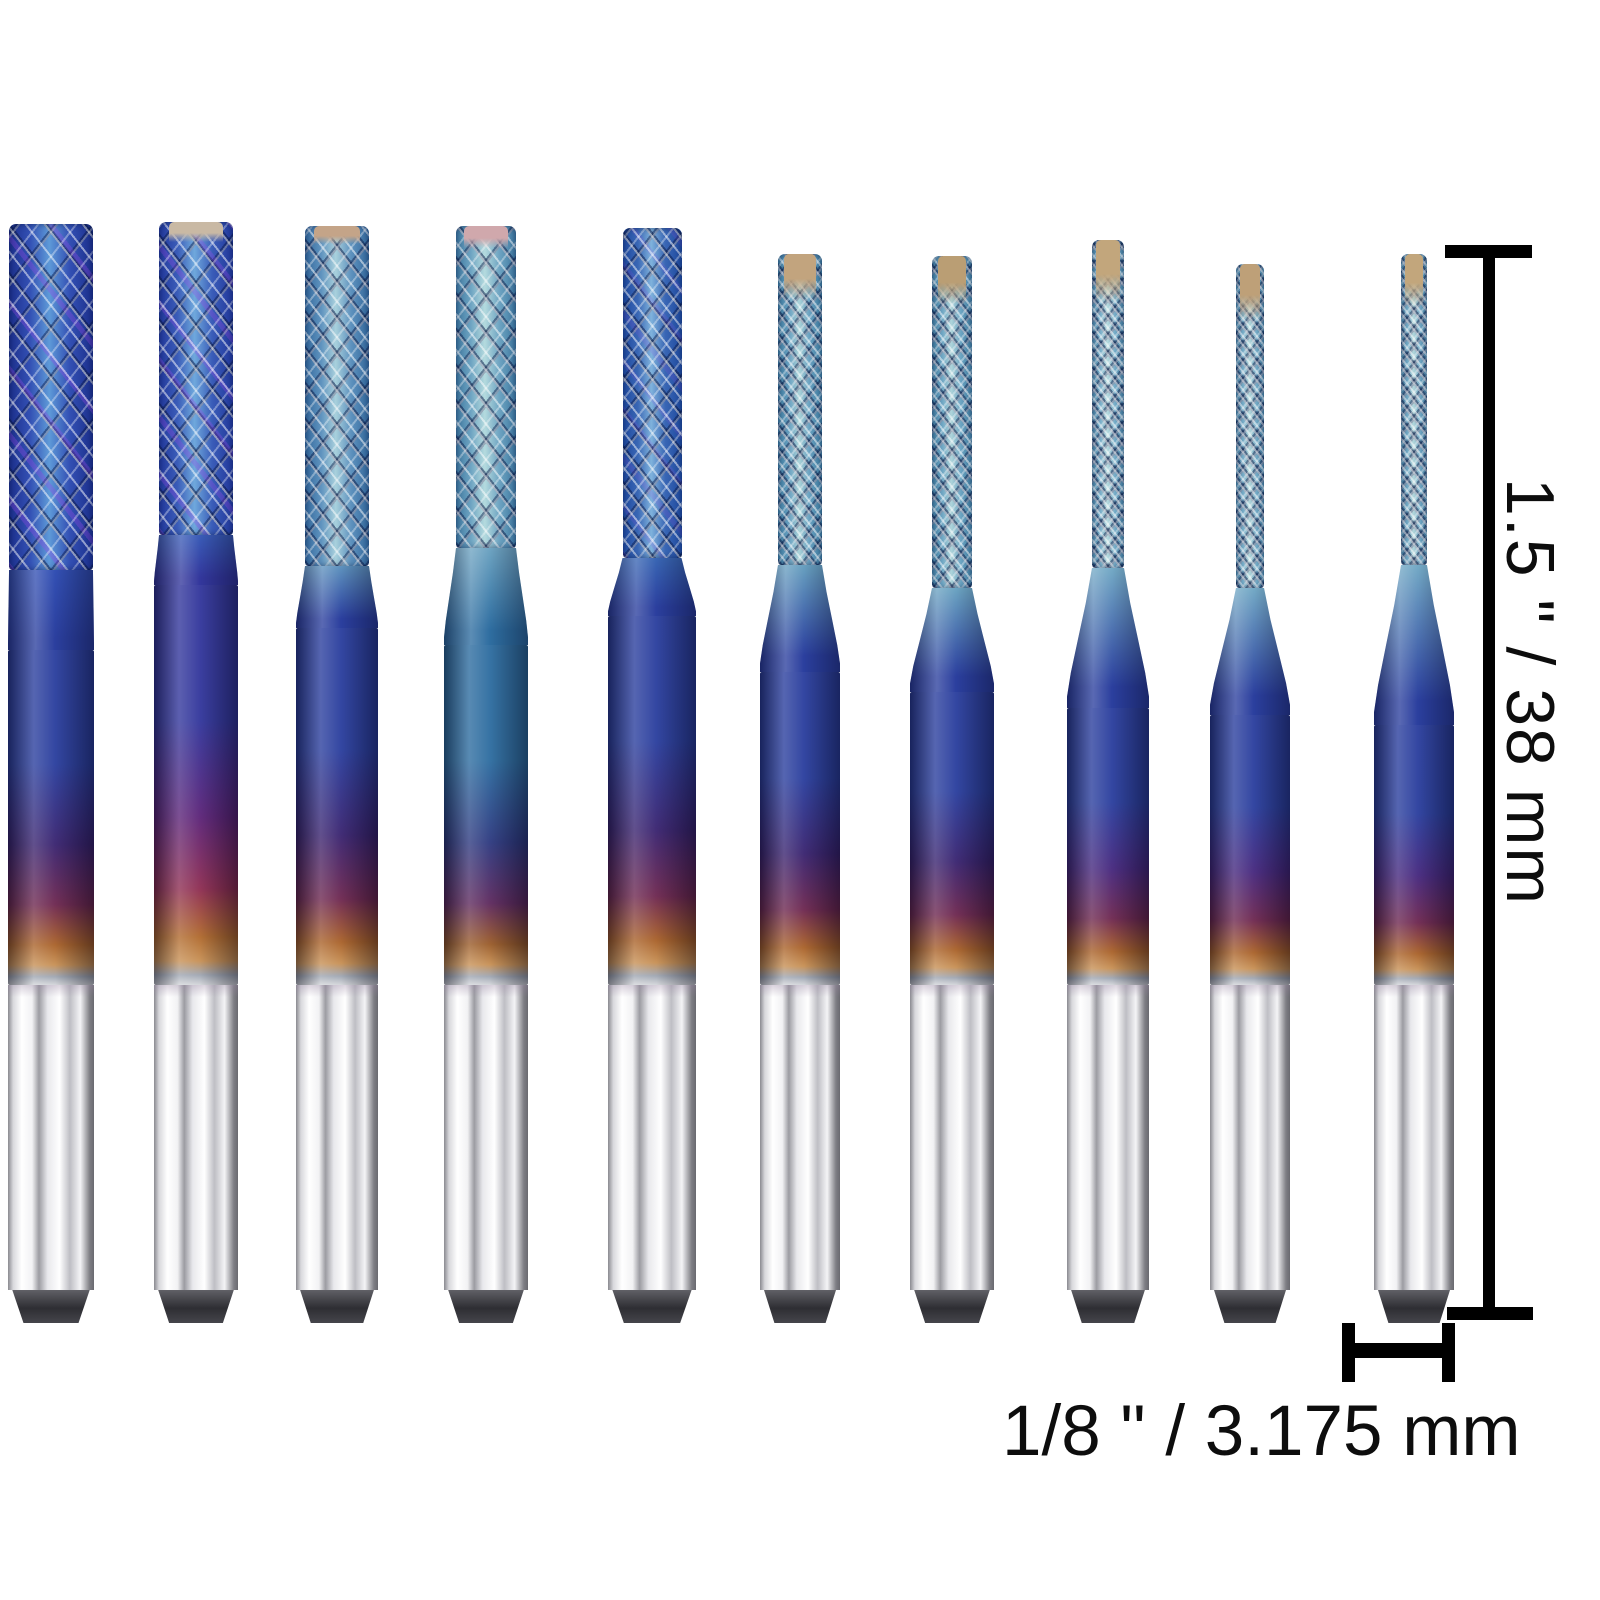 The height and width of the screenshot is (1600, 1600). I want to click on length-dimension-cap-bottom, so click(1490, 1313).